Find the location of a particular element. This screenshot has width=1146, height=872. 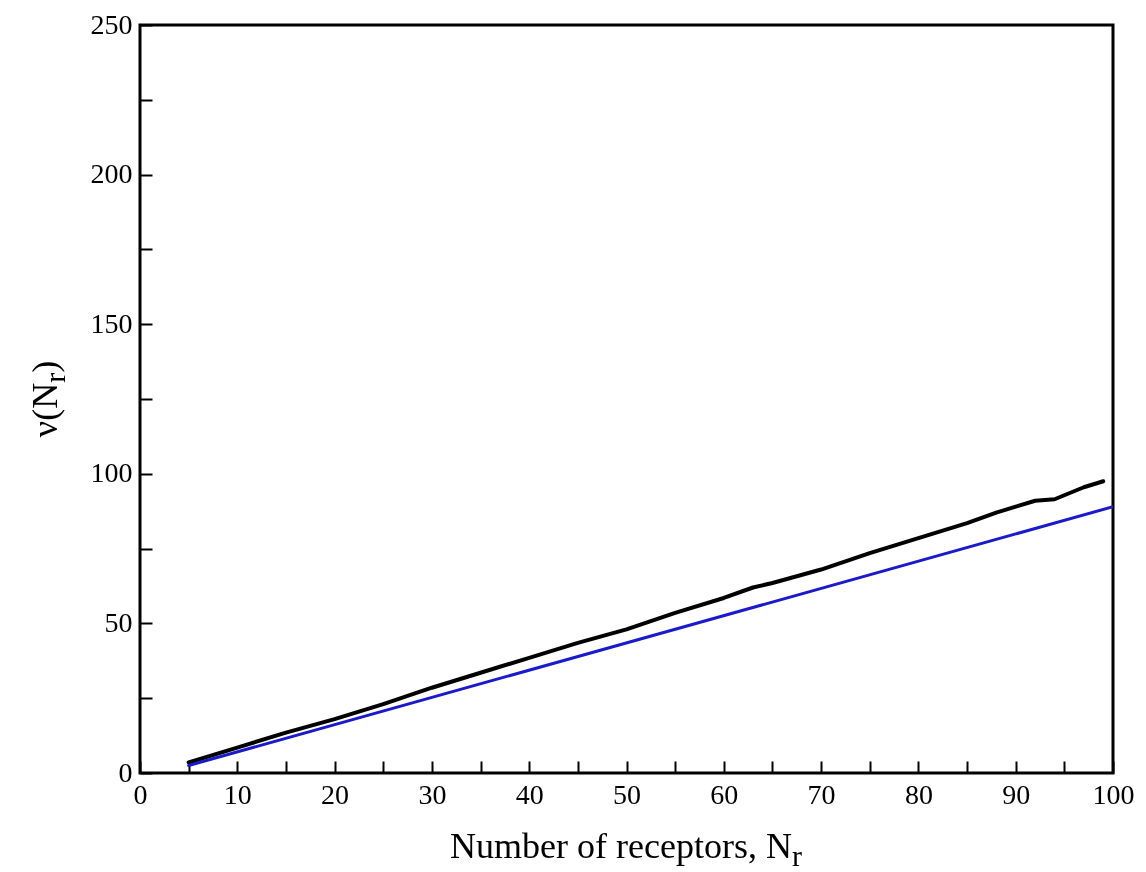

y-tick-label: 200 is located at coordinates (111, 174).